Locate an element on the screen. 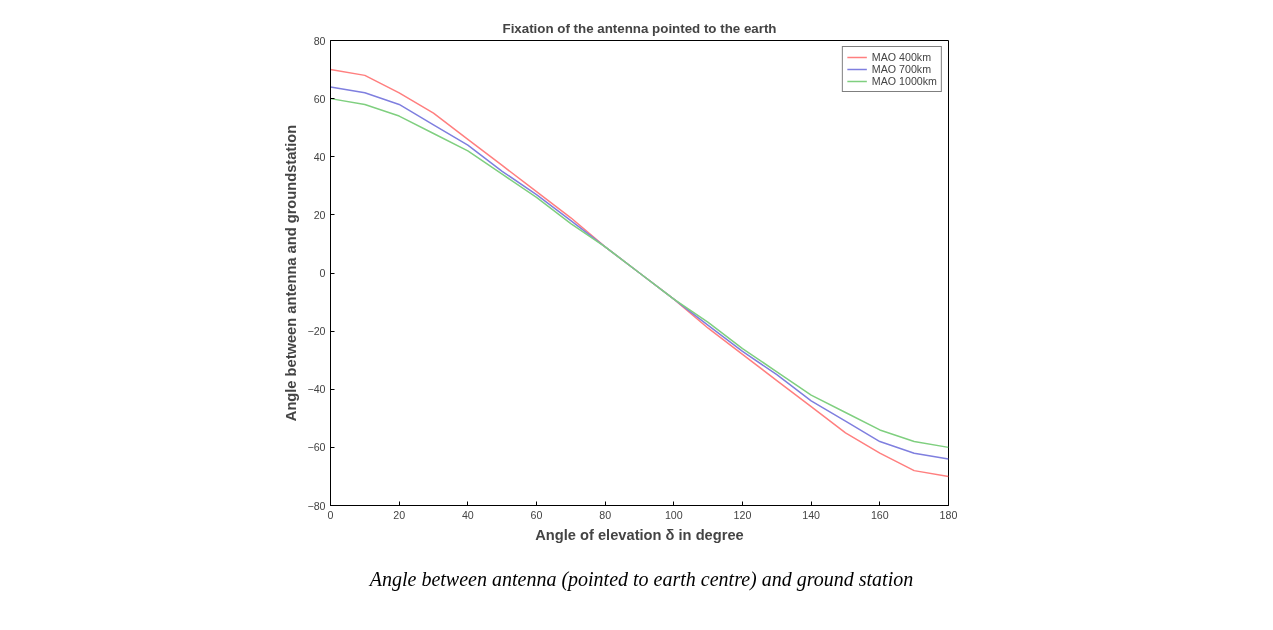 The height and width of the screenshot is (630, 1273). x-tick-label: 180 is located at coordinates (948, 514).